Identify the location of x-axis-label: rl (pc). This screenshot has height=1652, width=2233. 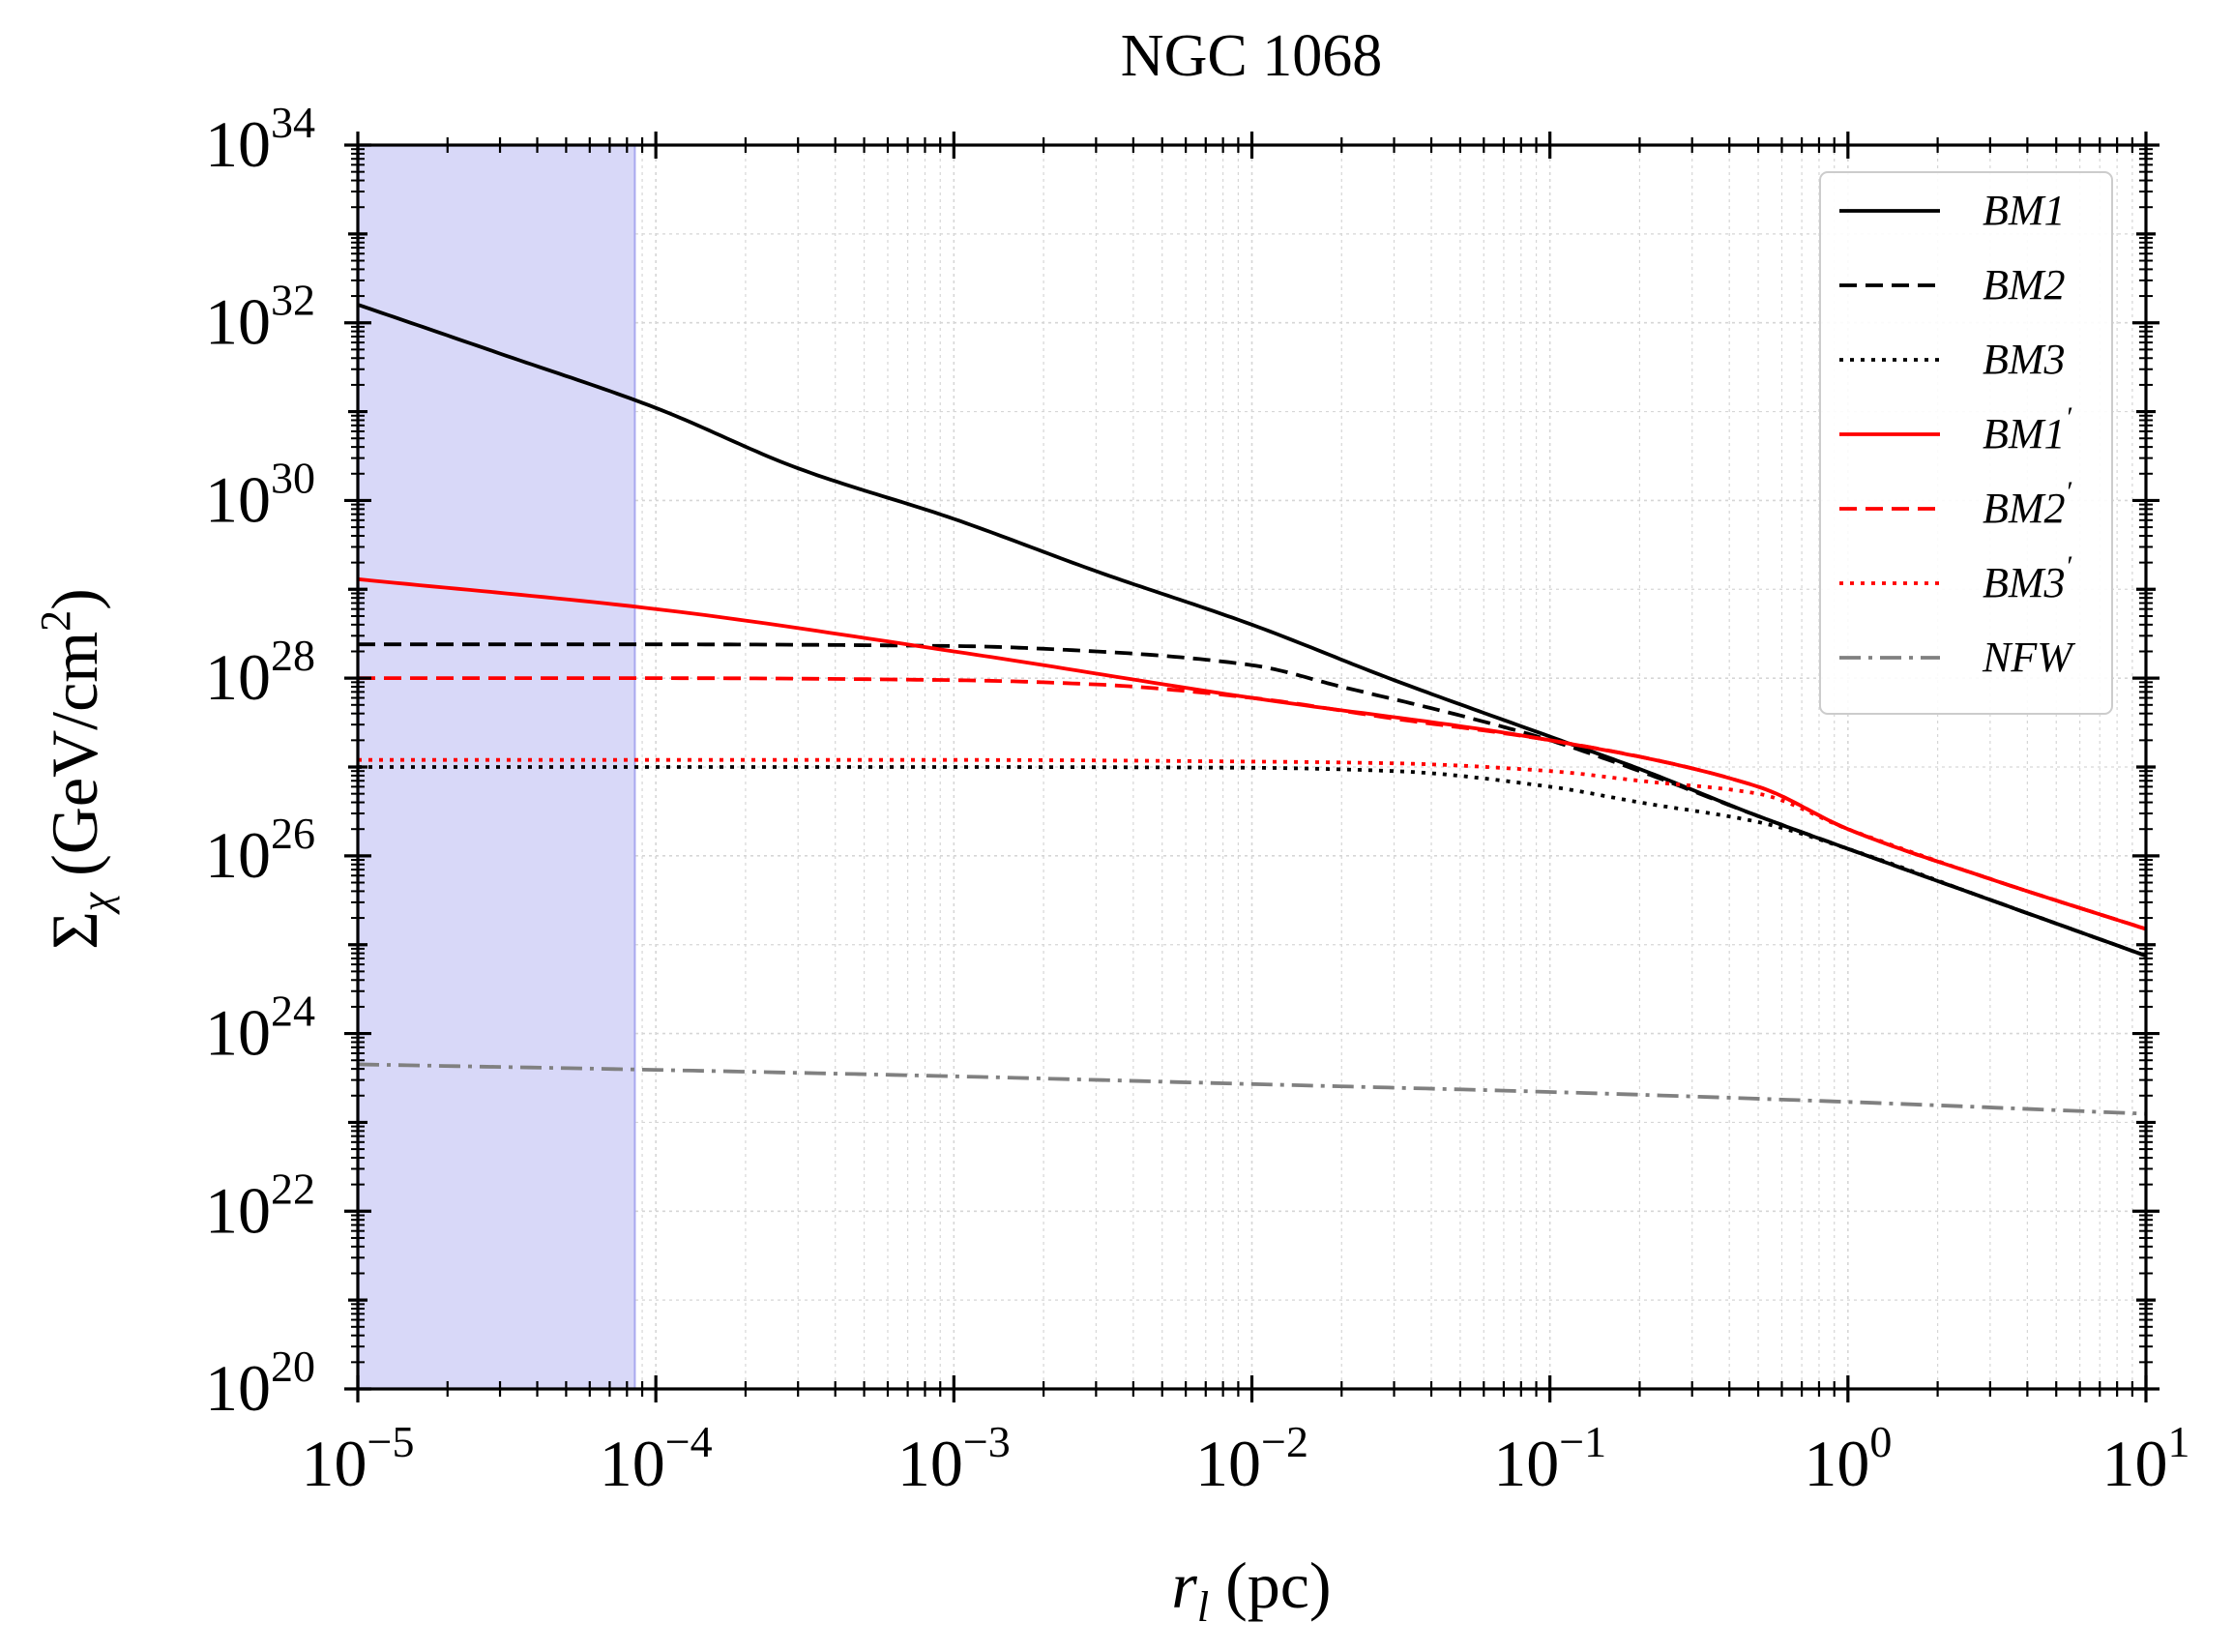
(1251, 1590).